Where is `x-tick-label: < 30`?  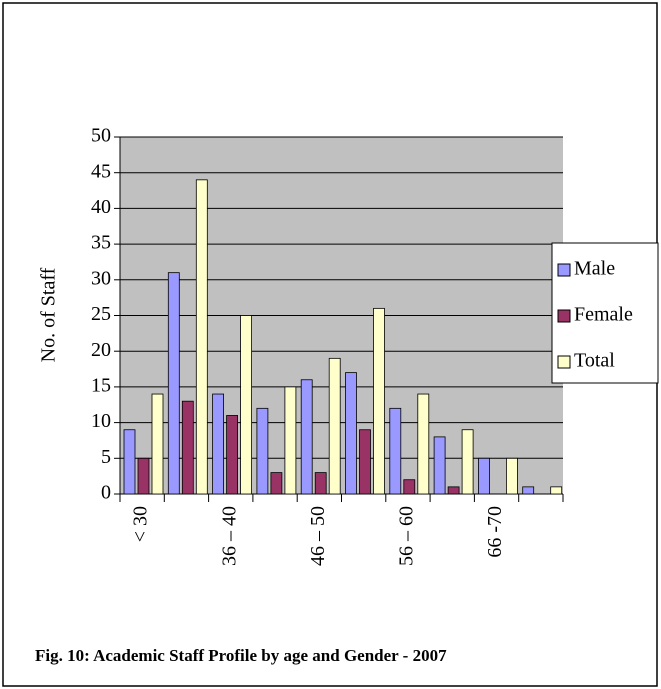 x-tick-label: < 30 is located at coordinates (141, 524).